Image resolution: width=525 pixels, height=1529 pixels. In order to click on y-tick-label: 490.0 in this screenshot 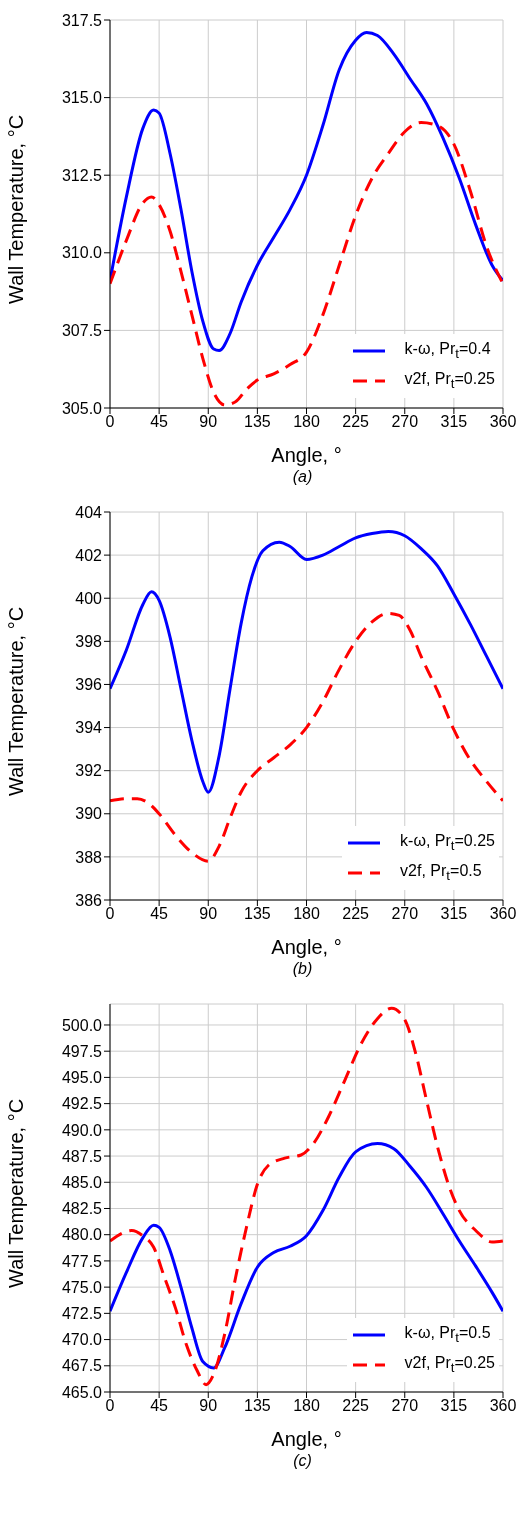, I will do `click(82, 1130)`.